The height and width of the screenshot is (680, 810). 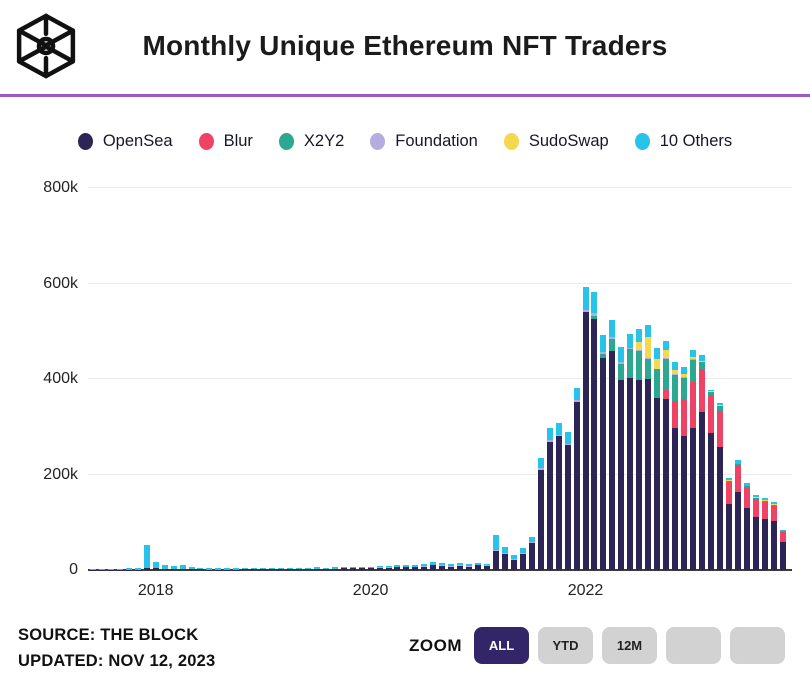 What do you see at coordinates (565, 645) in the screenshot?
I see `zoom-button-ytd: YTD` at bounding box center [565, 645].